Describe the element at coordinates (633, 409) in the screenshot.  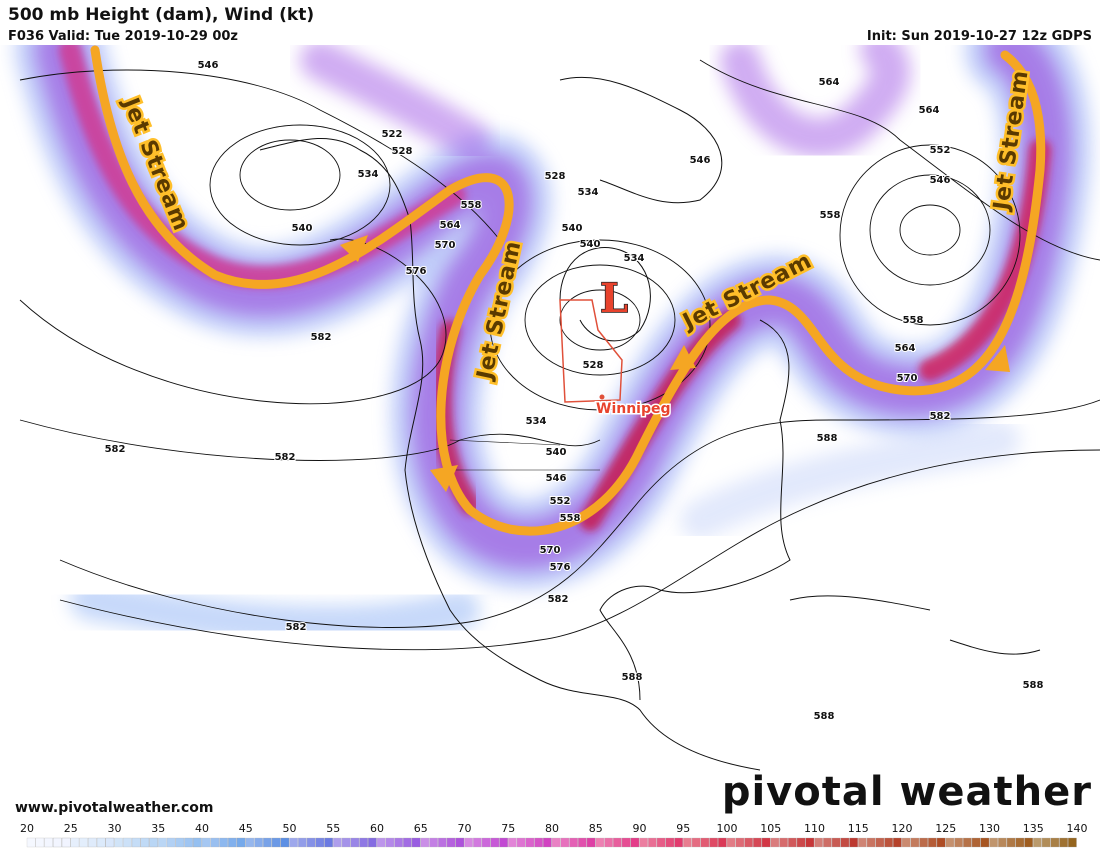
I see `city-label: Winnipeg` at that location.